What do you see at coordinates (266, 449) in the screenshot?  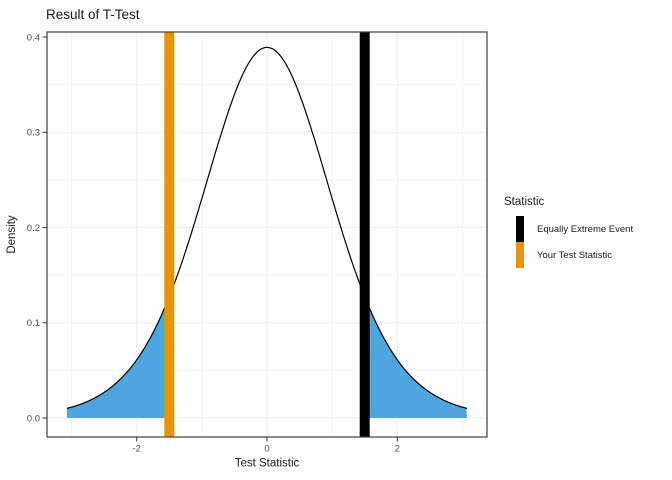 I see `x-tick-label: 0` at bounding box center [266, 449].